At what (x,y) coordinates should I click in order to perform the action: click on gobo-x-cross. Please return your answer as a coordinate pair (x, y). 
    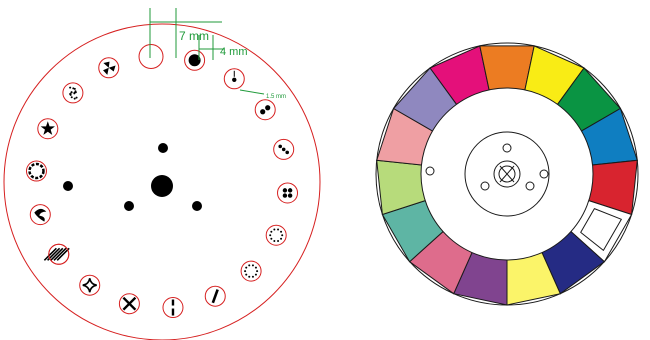
    Looking at the image, I should click on (129, 304).